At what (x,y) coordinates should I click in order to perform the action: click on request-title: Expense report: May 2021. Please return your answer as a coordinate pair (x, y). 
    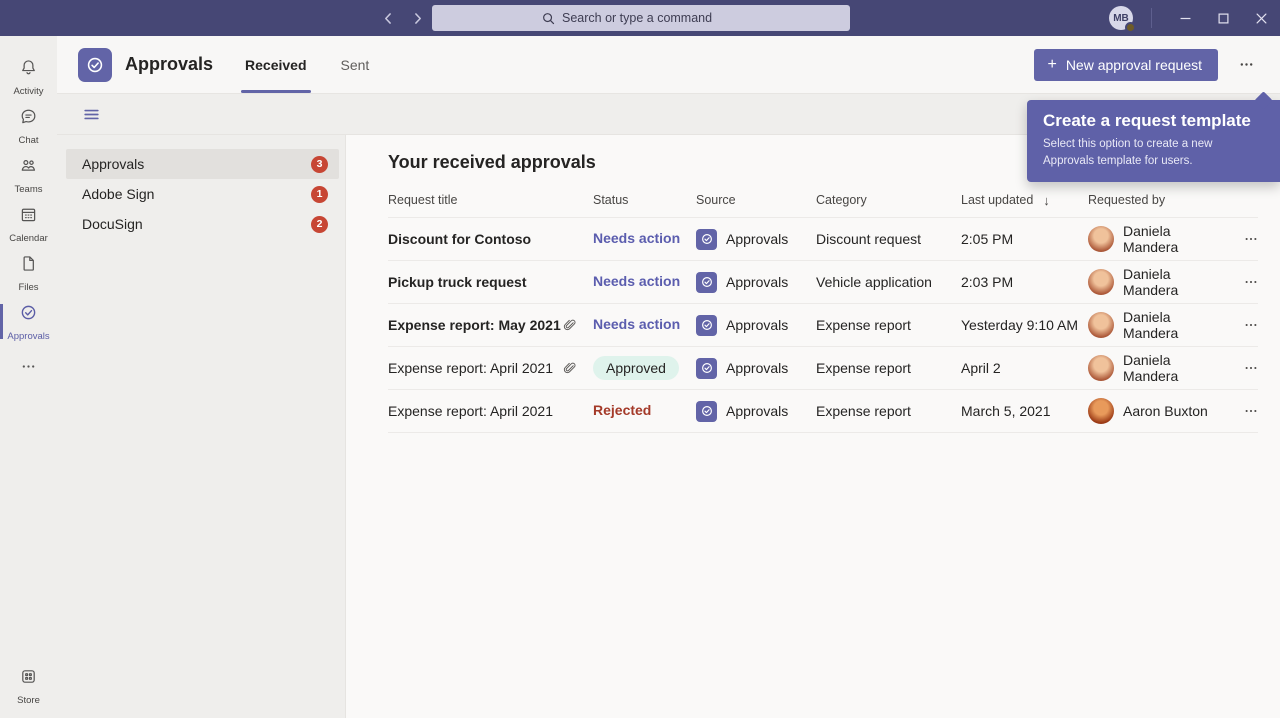
    Looking at the image, I should click on (474, 325).